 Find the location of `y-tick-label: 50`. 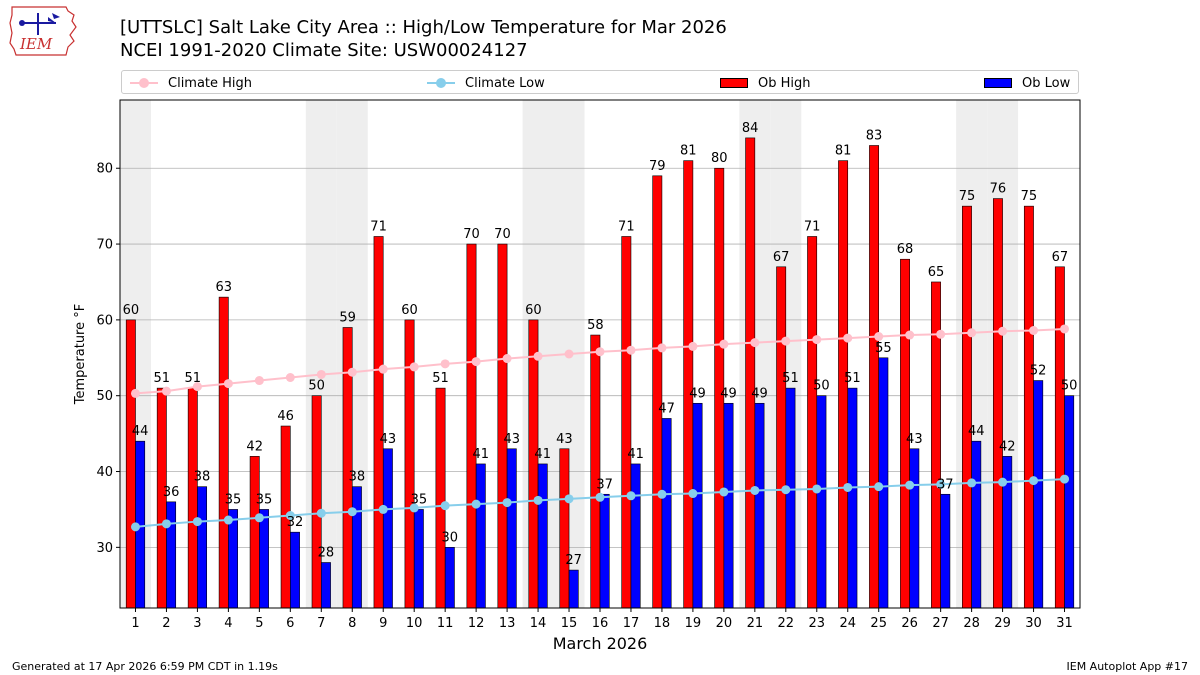

y-tick-label: 50 is located at coordinates (104, 396).